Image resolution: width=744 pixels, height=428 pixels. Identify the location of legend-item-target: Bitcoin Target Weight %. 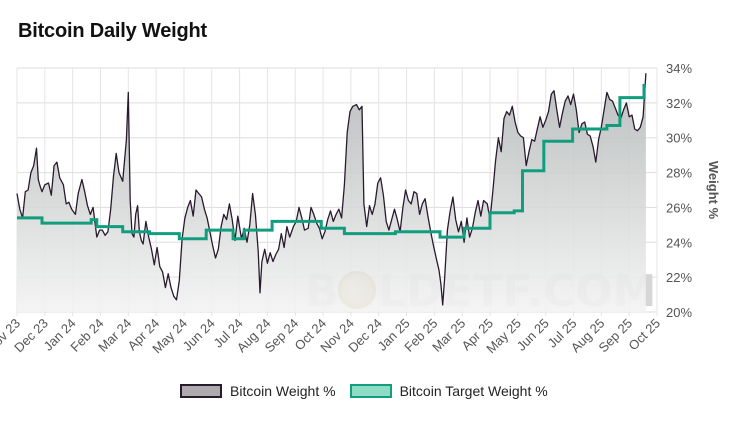
(448, 391).